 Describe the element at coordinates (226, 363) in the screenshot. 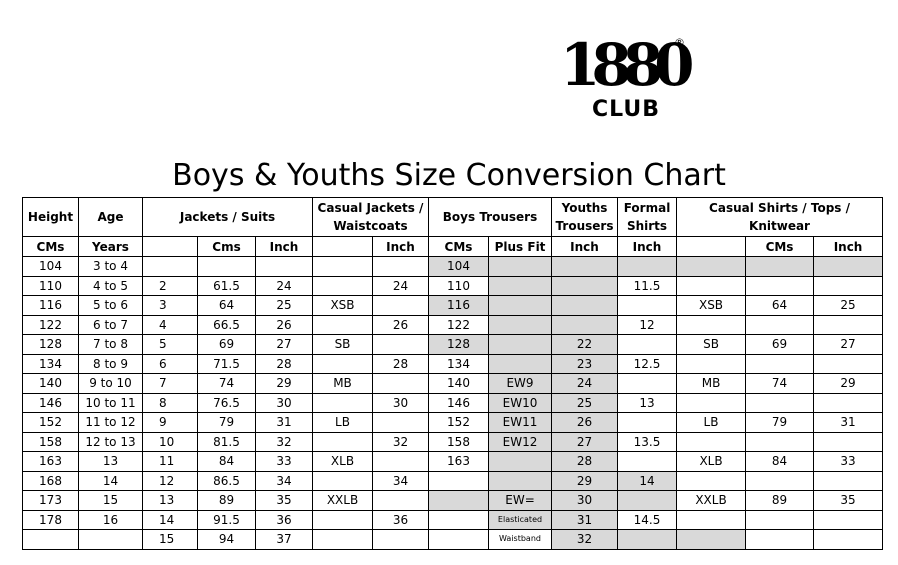

I see `table-cell: 71.5` at that location.